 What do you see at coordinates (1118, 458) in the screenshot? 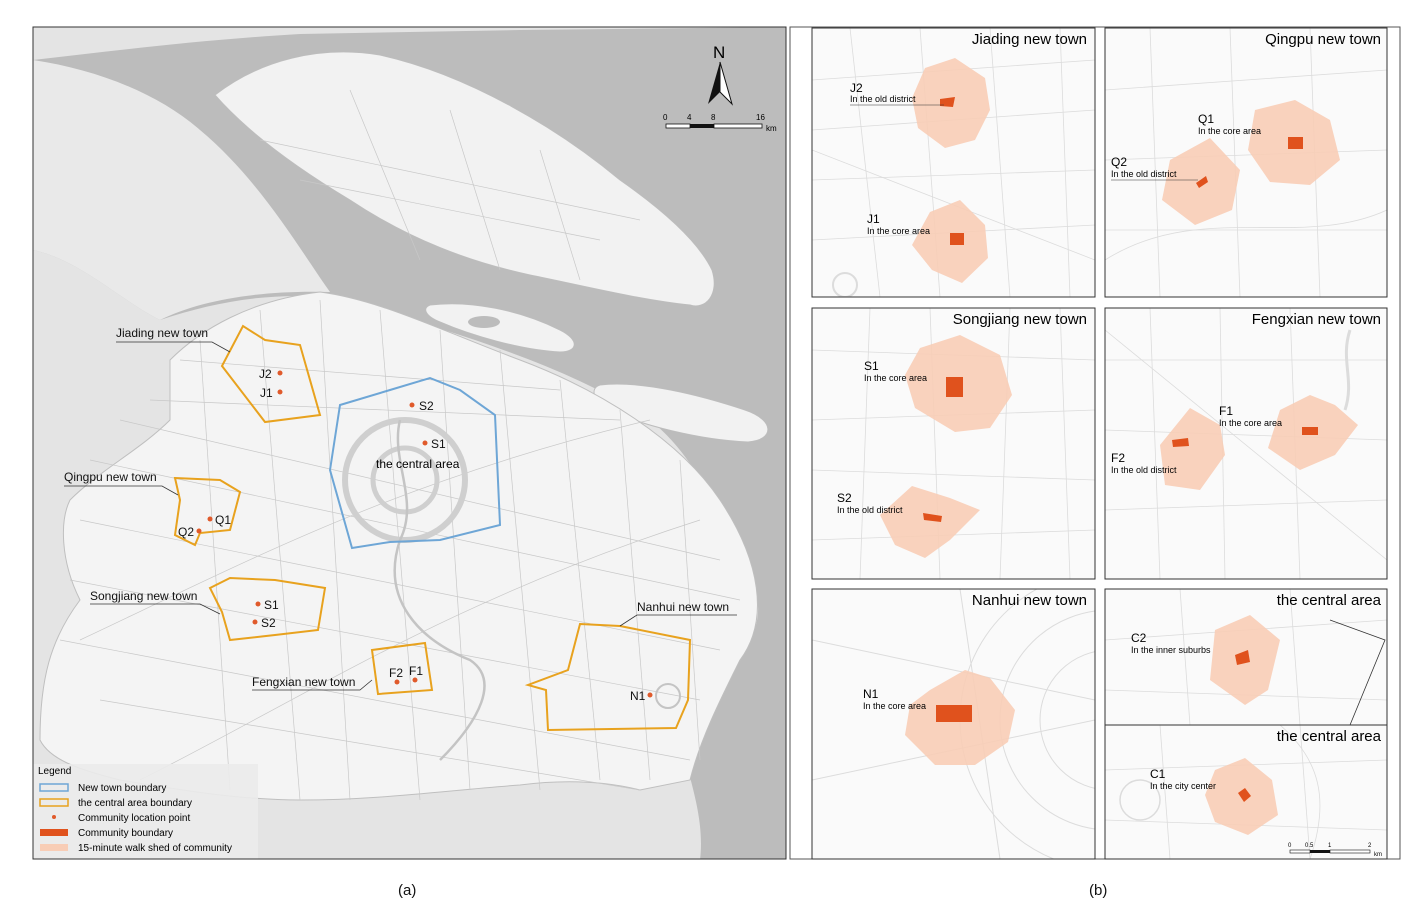
I see `svg-text: F2` at bounding box center [1118, 458].